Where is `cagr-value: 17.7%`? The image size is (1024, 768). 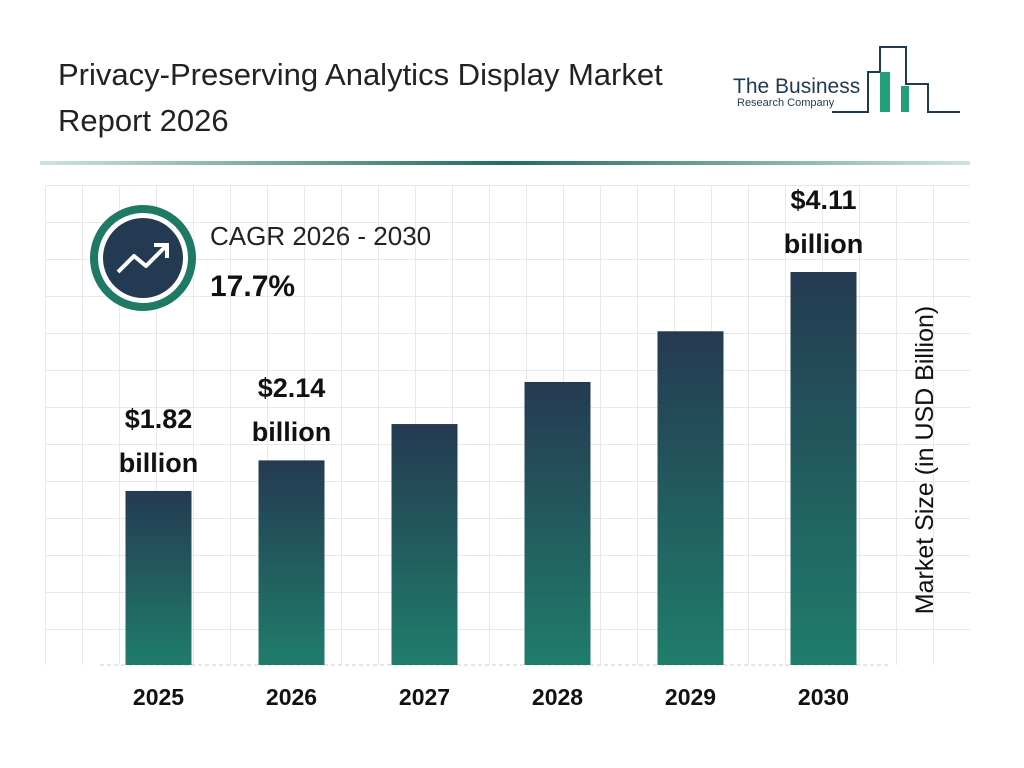 cagr-value: 17.7% is located at coordinates (252, 286).